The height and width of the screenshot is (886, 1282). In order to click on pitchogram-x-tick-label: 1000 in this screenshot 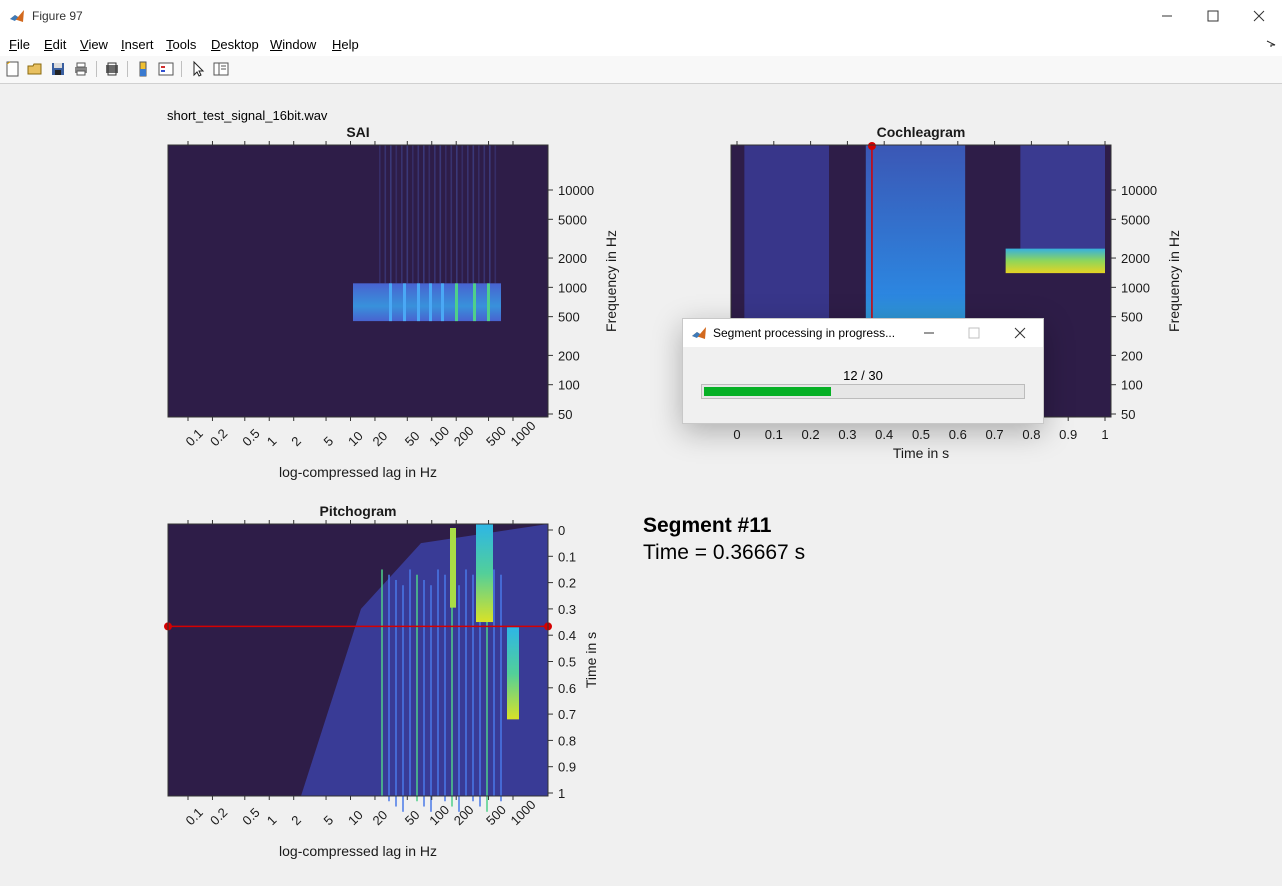, I will do `click(523, 812)`.